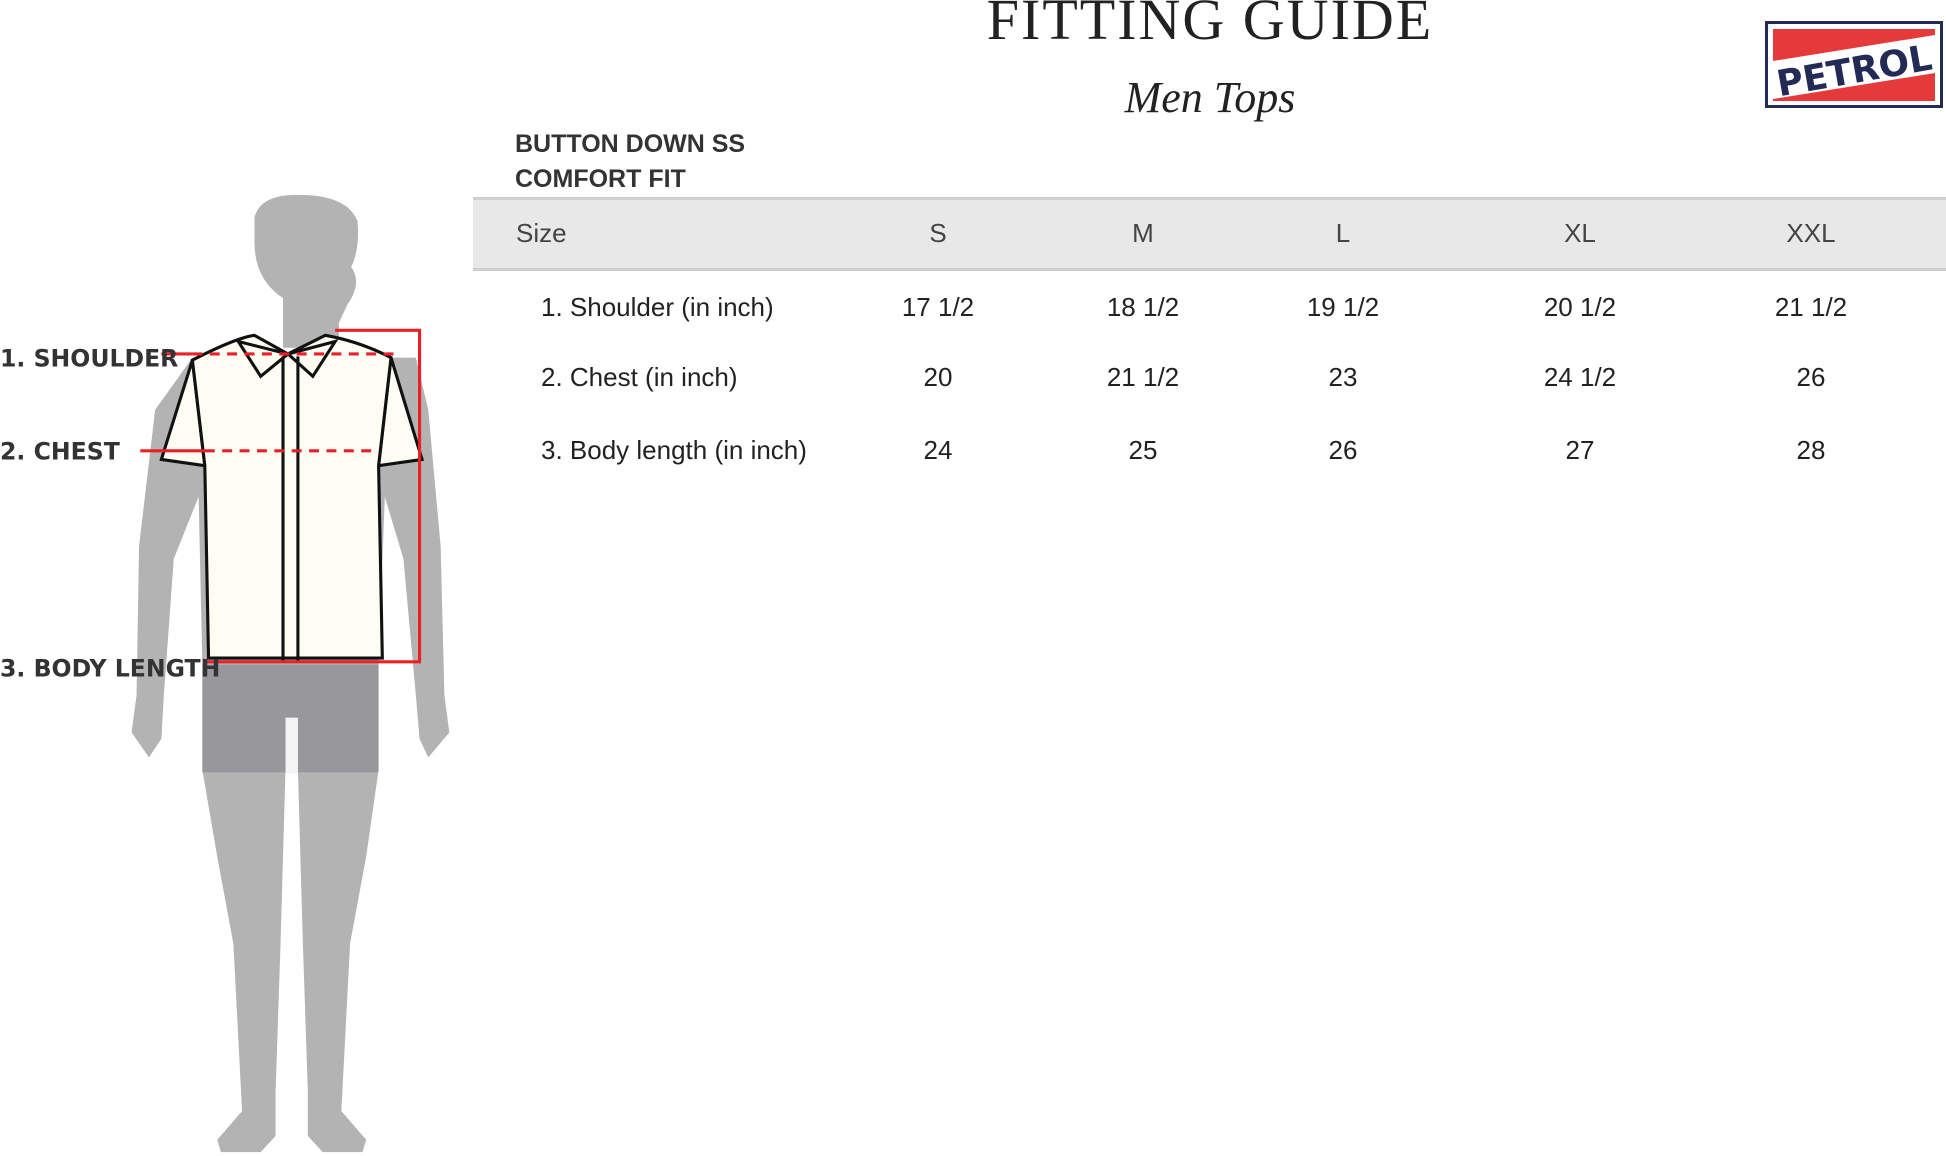 Image resolution: width=1946 pixels, height=1156 pixels. Describe the element at coordinates (657, 307) in the screenshot. I see `row-label: 1. Shoulder (in inch)` at that location.